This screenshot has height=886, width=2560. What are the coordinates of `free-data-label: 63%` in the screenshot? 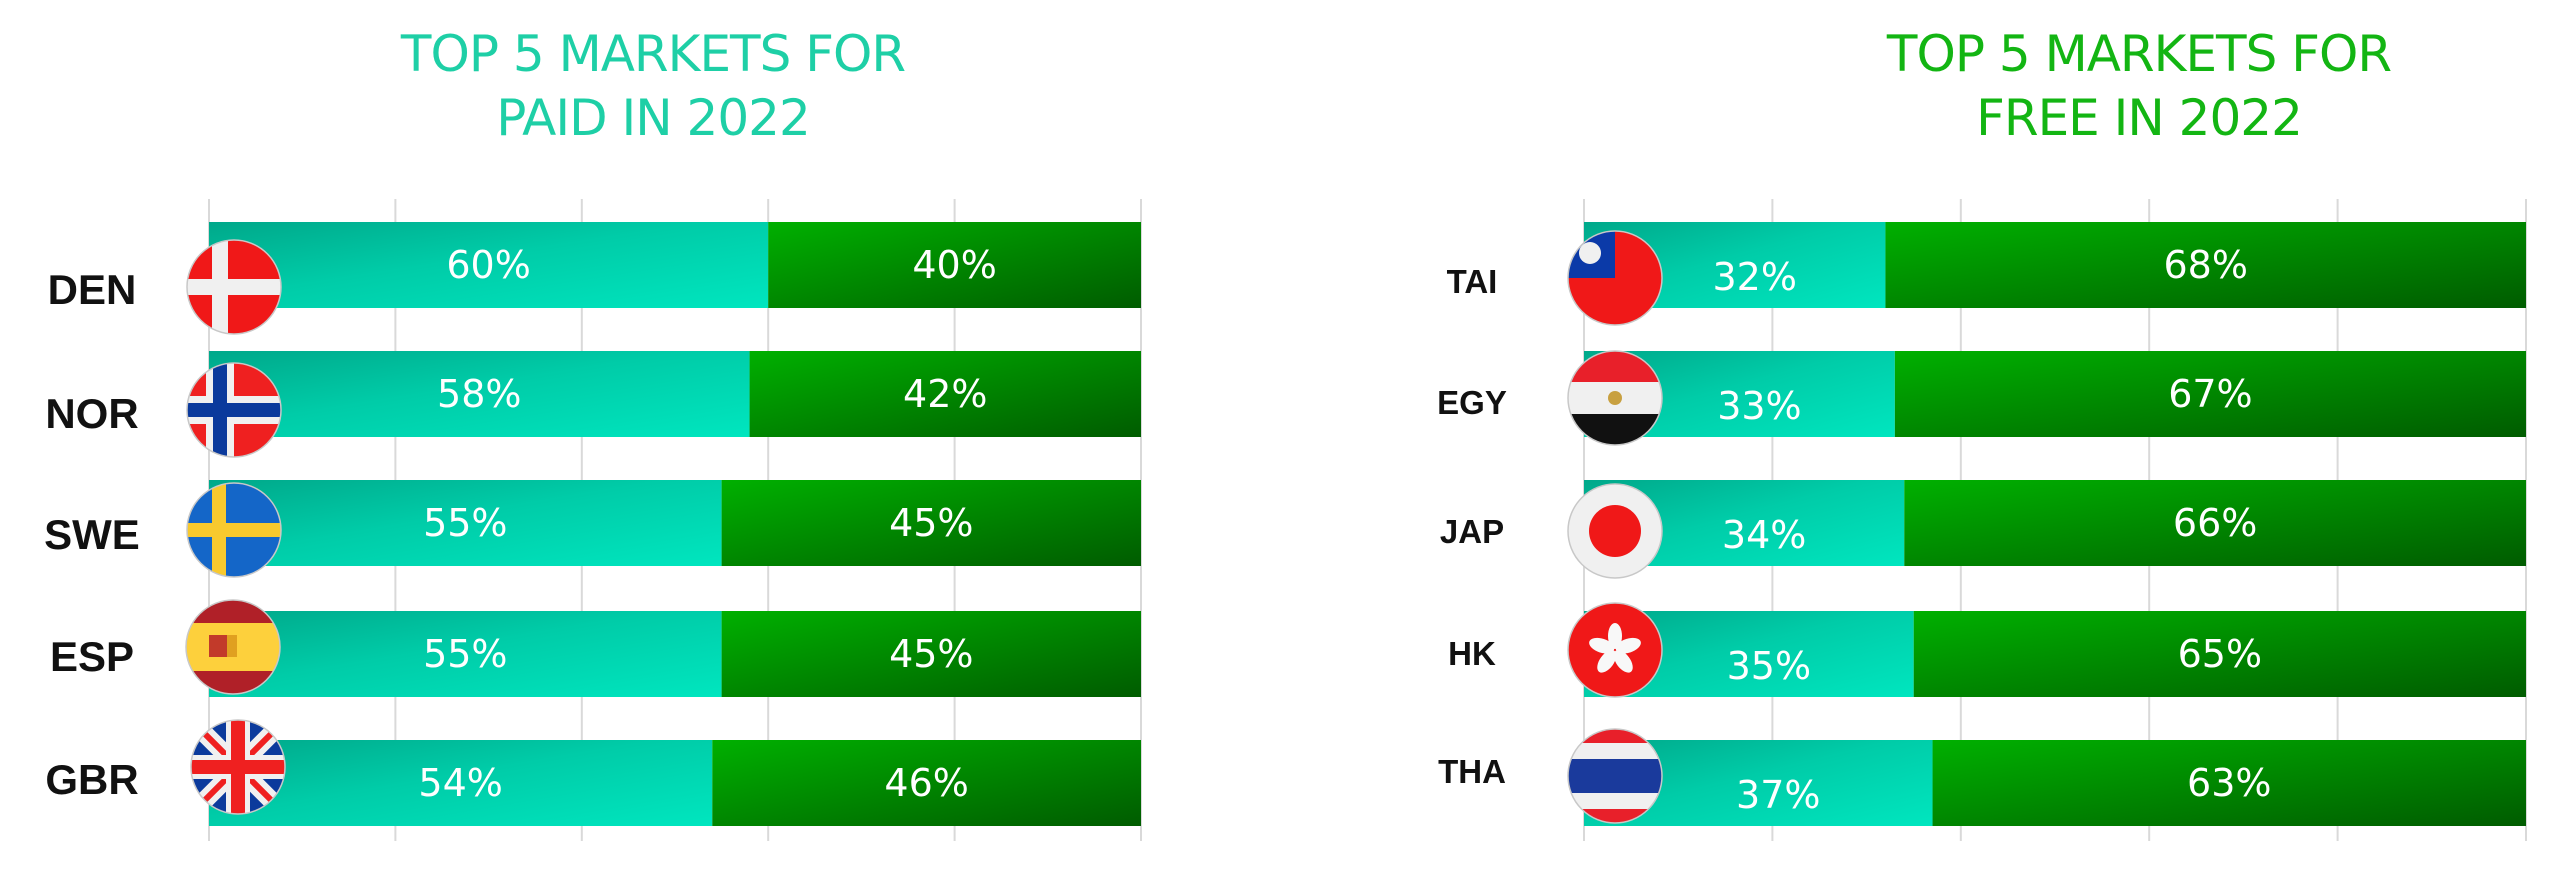 It's located at (2229, 783).